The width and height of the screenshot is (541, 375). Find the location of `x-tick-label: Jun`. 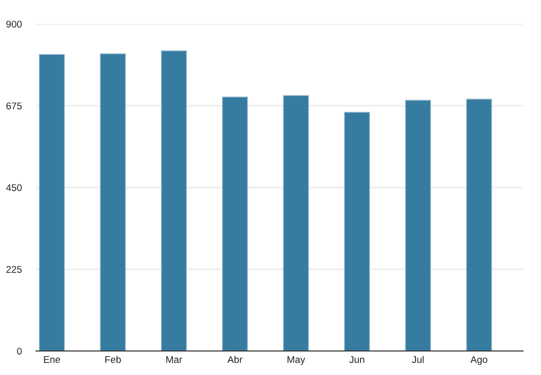

x-tick-label: Jun is located at coordinates (356, 359).